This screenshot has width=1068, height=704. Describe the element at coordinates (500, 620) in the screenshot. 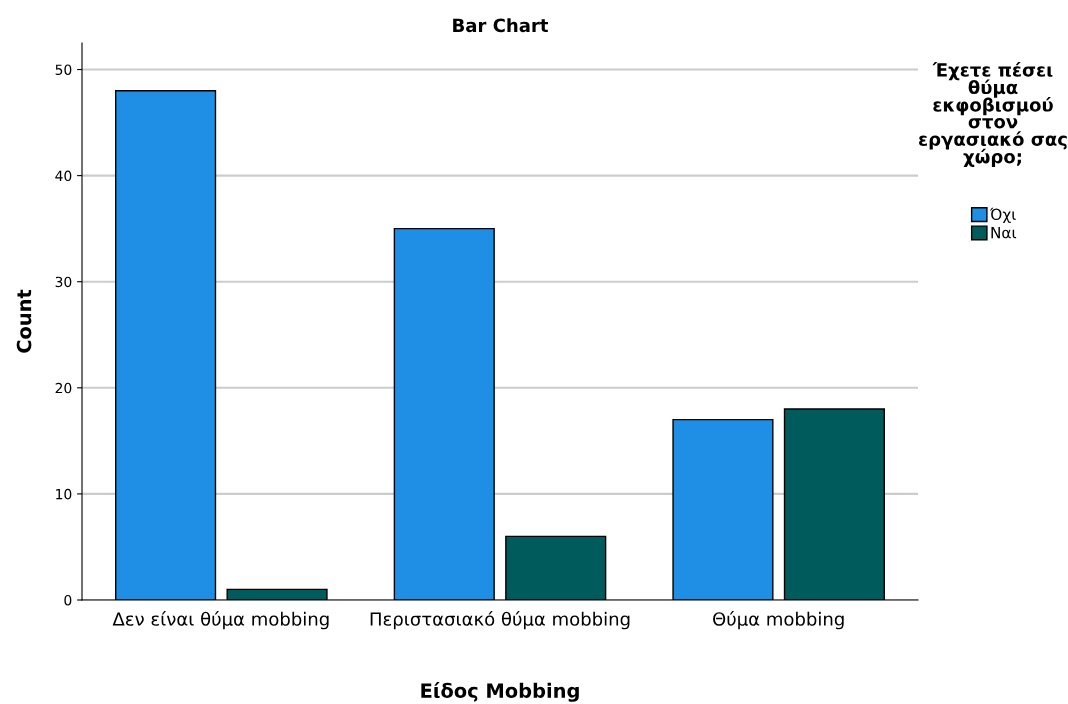

I see `x-tick-label: Περιστασιακό θύμα mobbing` at that location.